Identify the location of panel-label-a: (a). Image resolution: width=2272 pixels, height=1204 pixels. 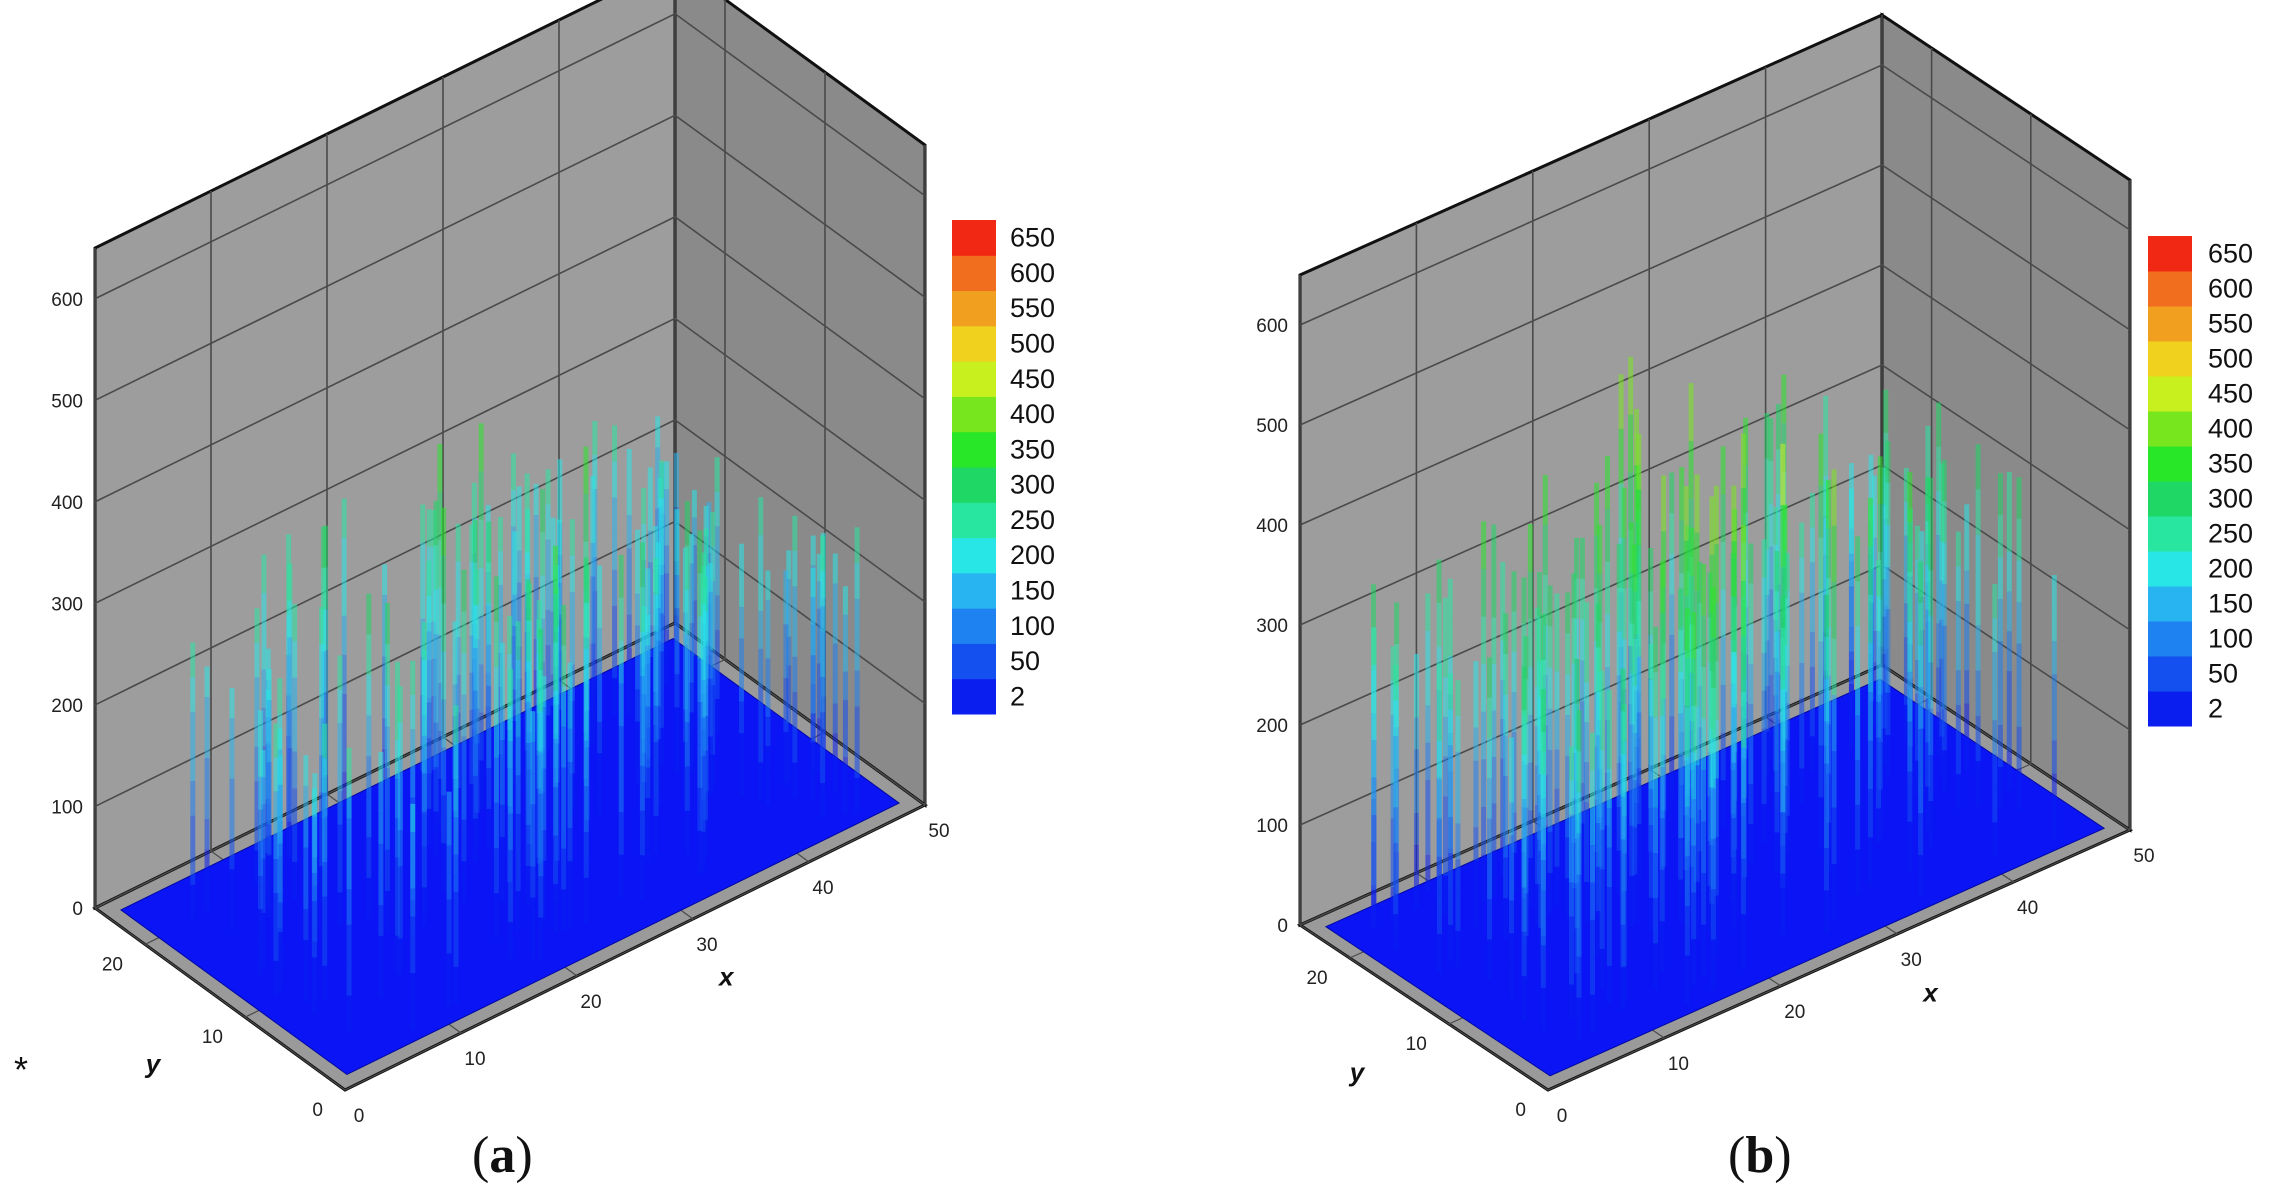
(502, 1155).